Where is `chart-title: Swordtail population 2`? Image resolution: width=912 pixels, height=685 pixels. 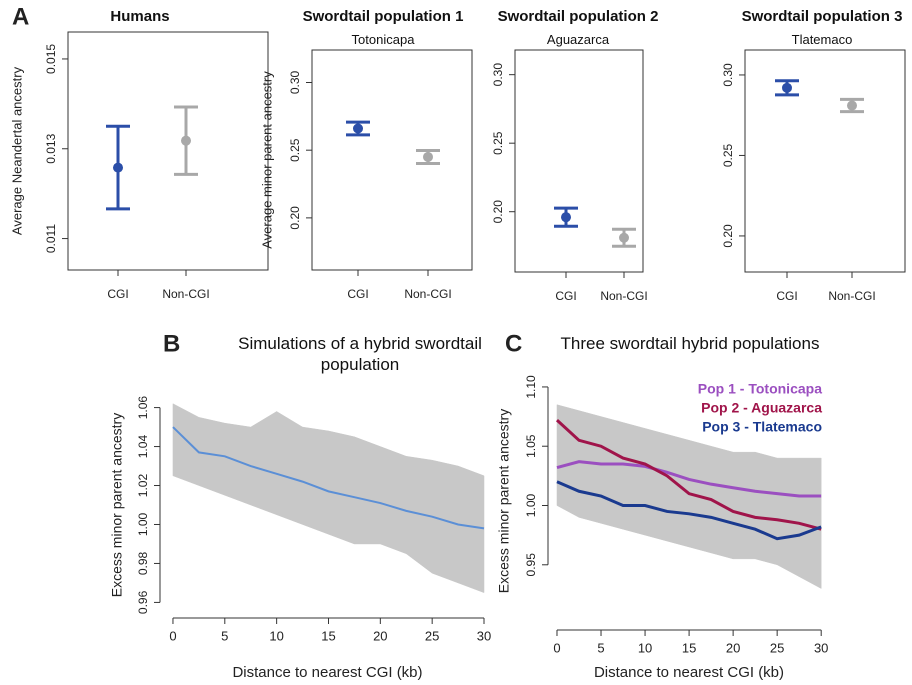 chart-title: Swordtail population 2 is located at coordinates (578, 16).